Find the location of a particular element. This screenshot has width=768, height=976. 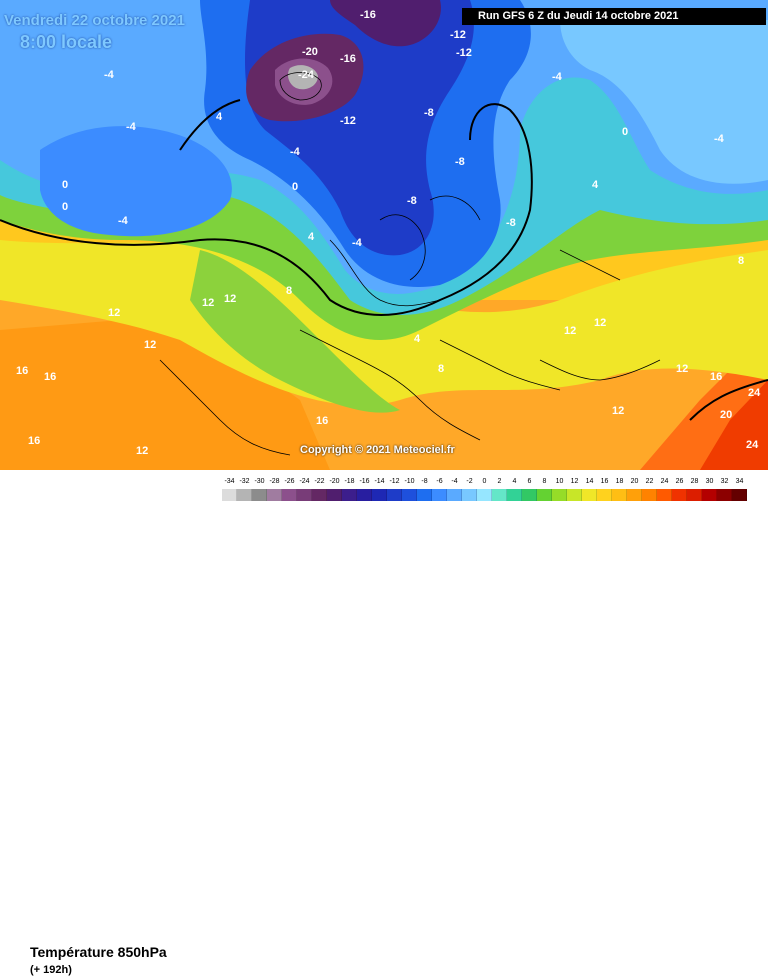

isotherm-label: 20 is located at coordinates (726, 415).